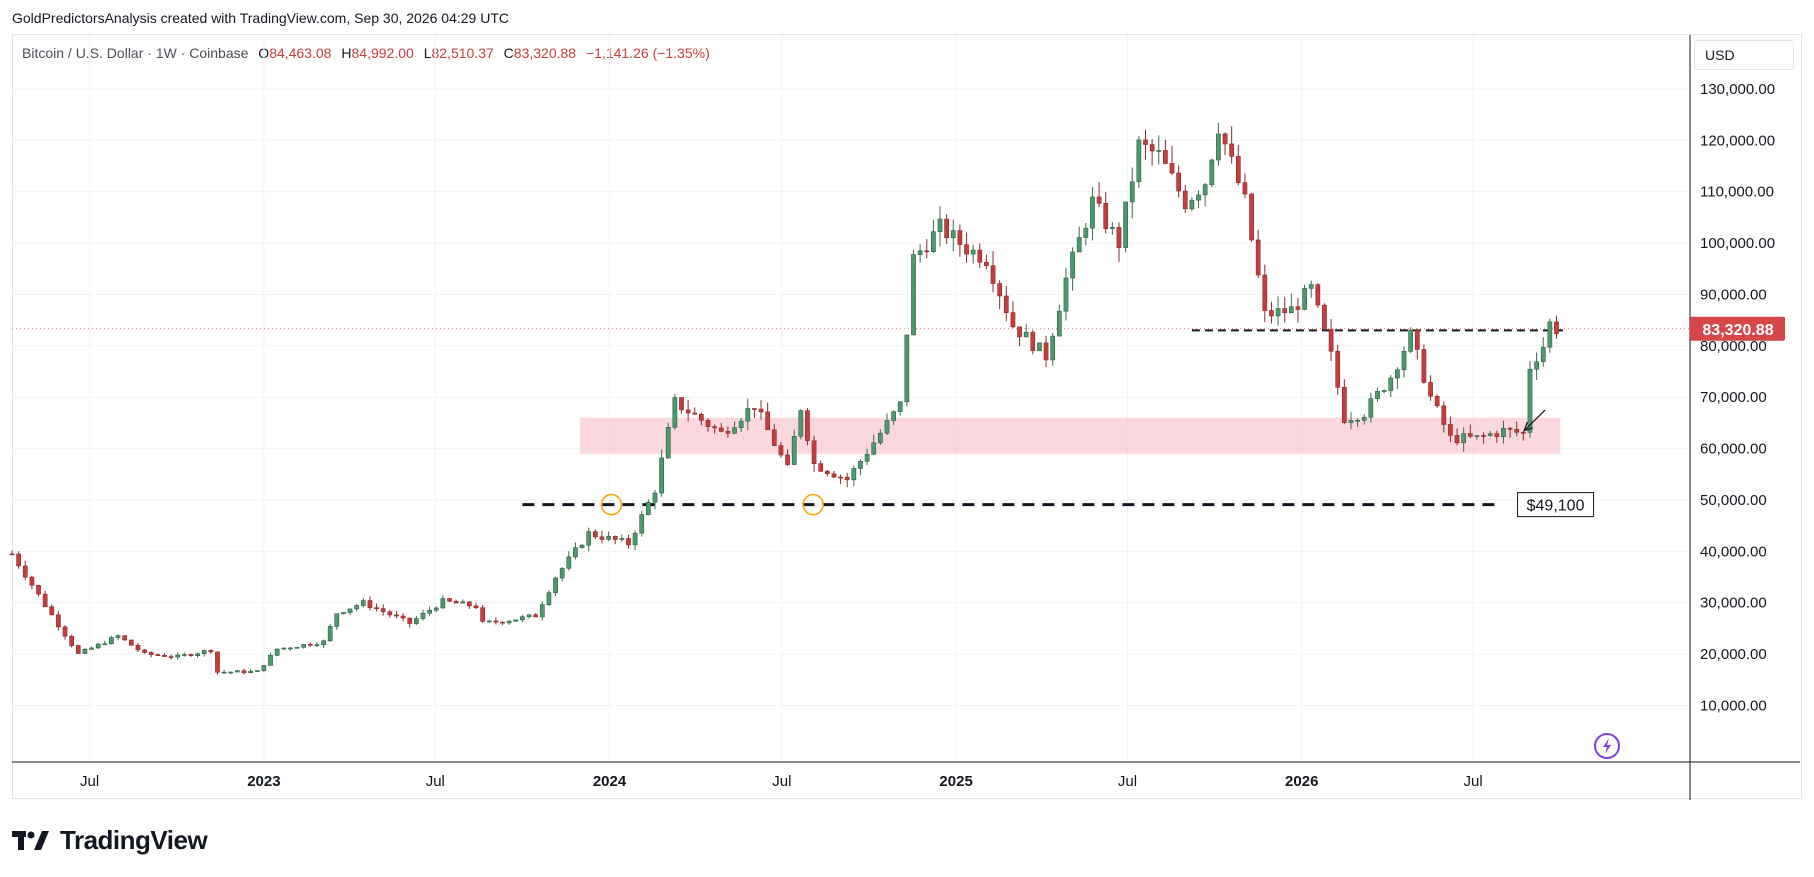 The height and width of the screenshot is (877, 1814). I want to click on currency-button: USD, so click(1744, 55).